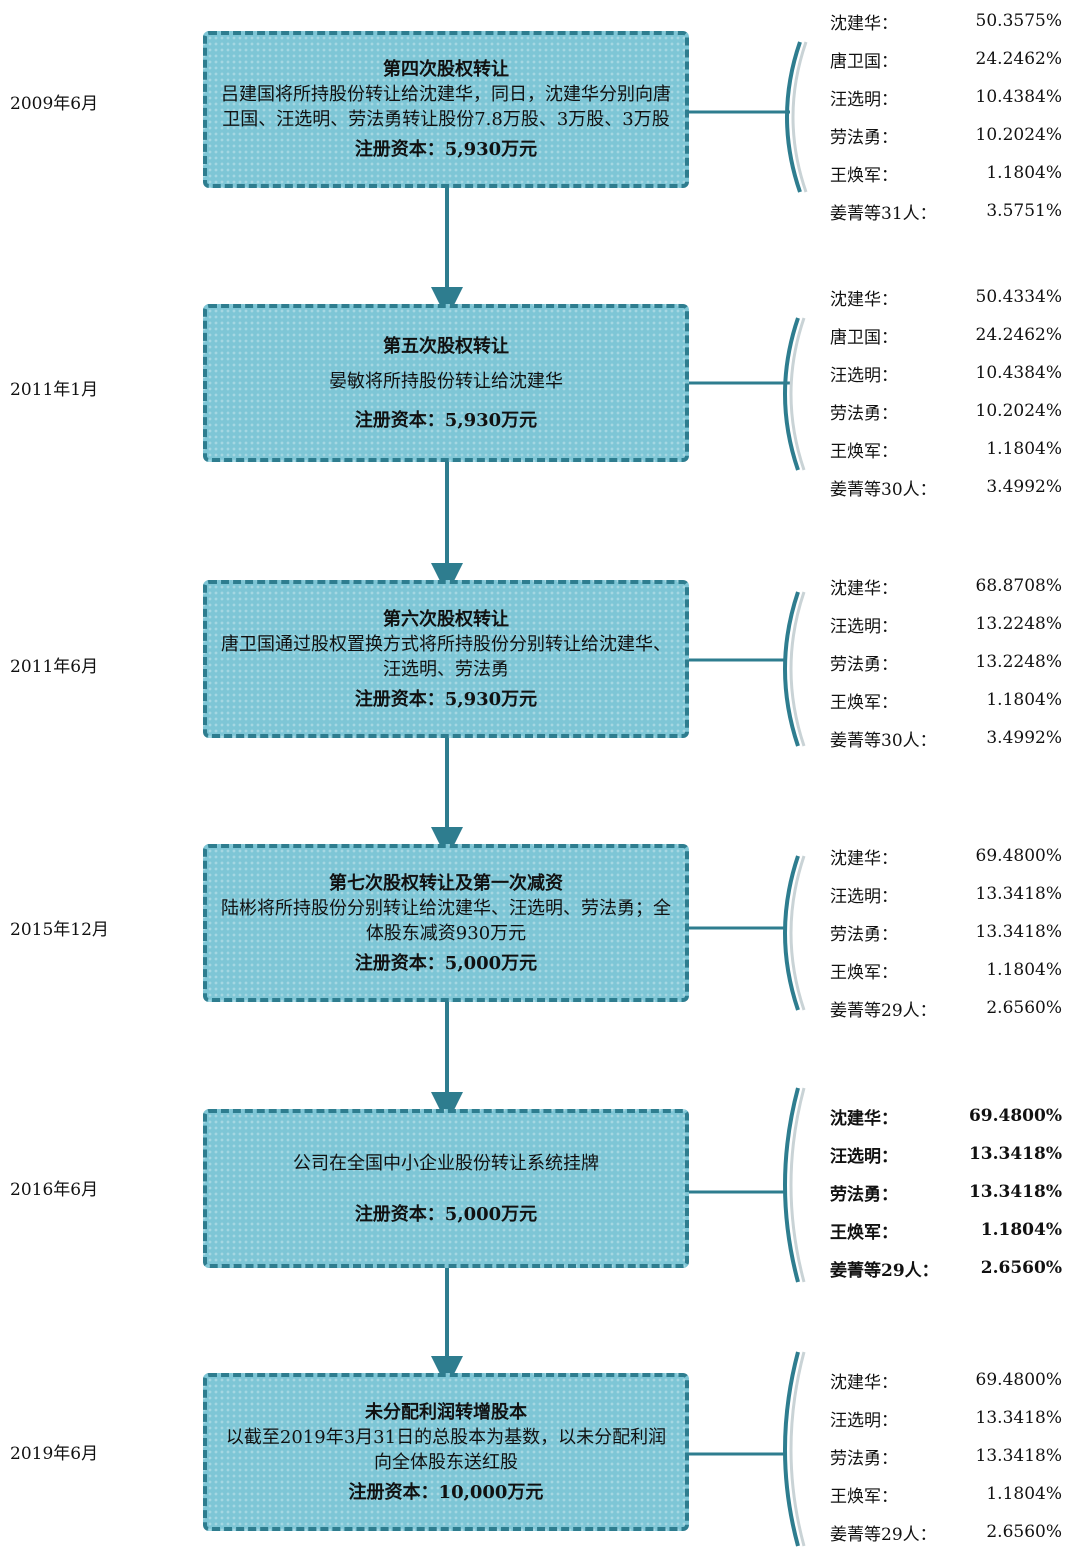  I want to click on stage-box: 第五次股权转让 晏敏将所持股份转让给沈建华 注册资本：5,930万元, so click(446, 383).